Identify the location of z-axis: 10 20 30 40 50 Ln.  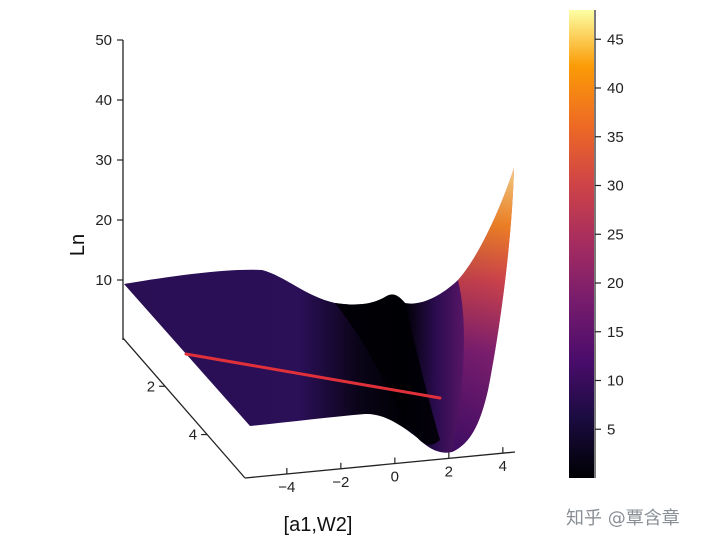
(95, 186).